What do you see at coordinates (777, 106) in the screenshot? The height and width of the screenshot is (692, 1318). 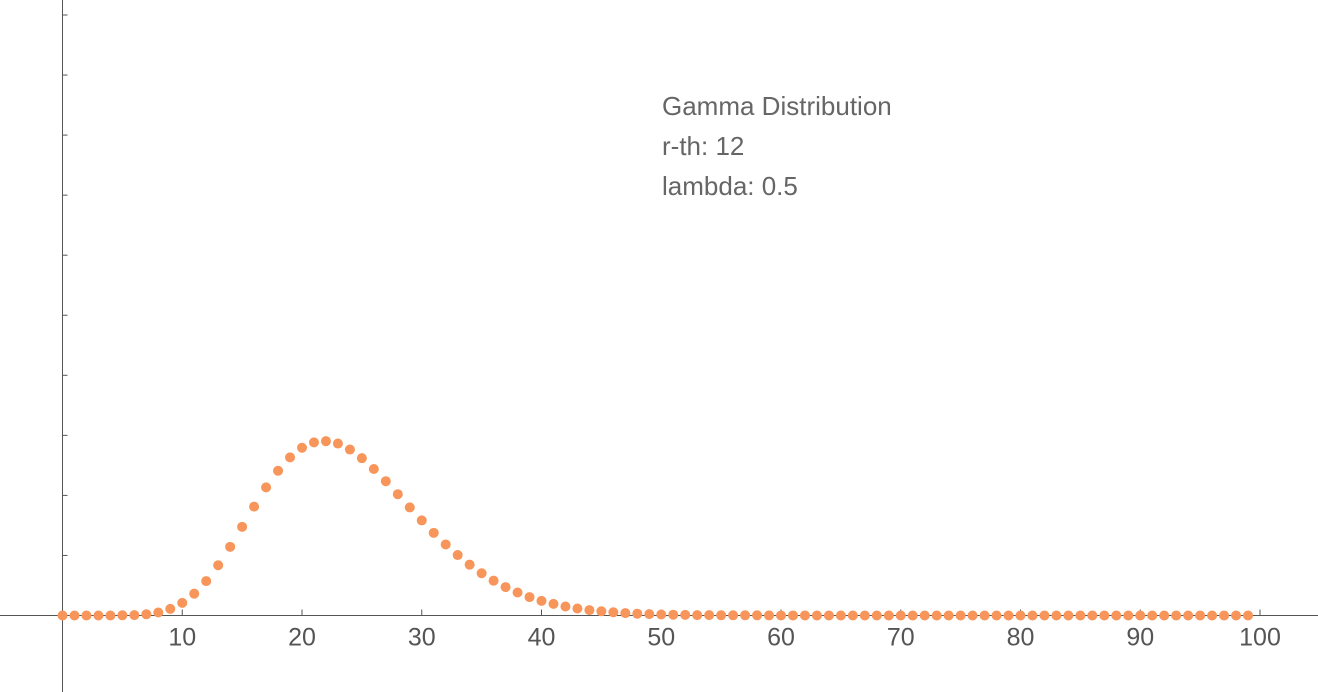 I see `annotation-line-1: Gamma Distribution` at bounding box center [777, 106].